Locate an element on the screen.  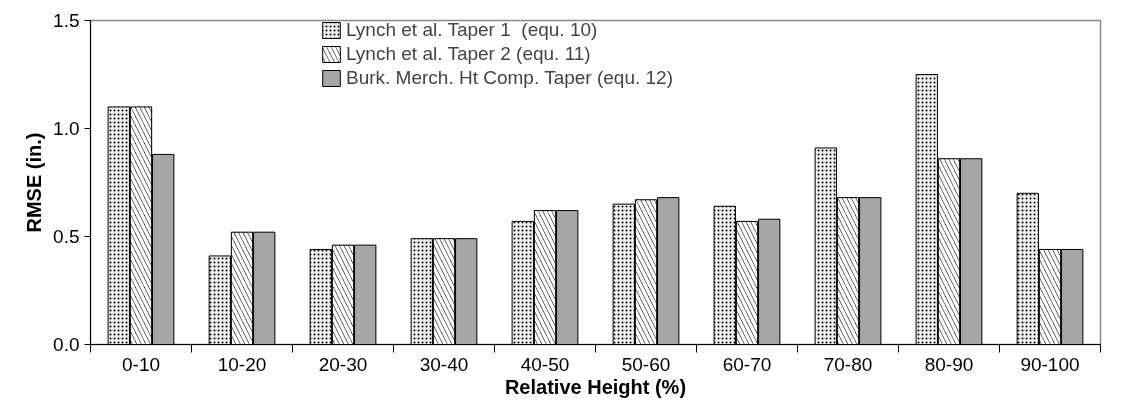
x-tick-label: 10-20 is located at coordinates (242, 364).